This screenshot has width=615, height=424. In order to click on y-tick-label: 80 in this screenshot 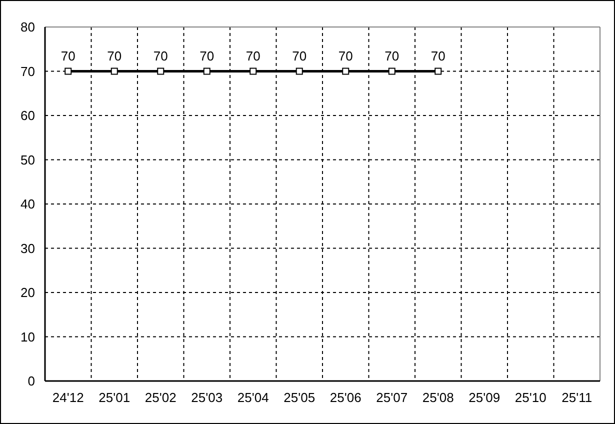, I will do `click(27, 27)`.